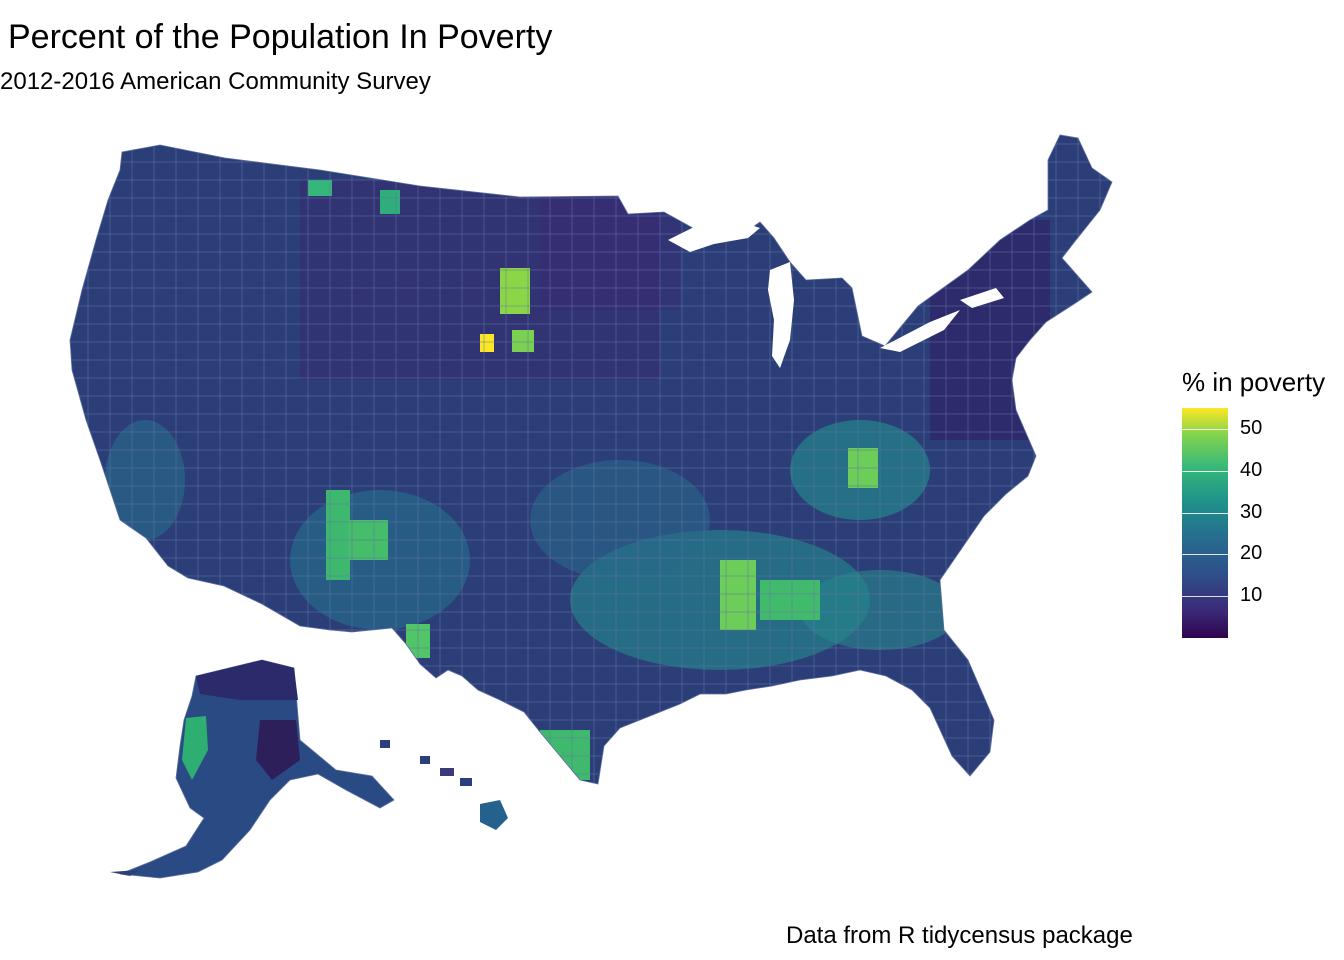  I want to click on legend-colorbar, so click(1205, 523).